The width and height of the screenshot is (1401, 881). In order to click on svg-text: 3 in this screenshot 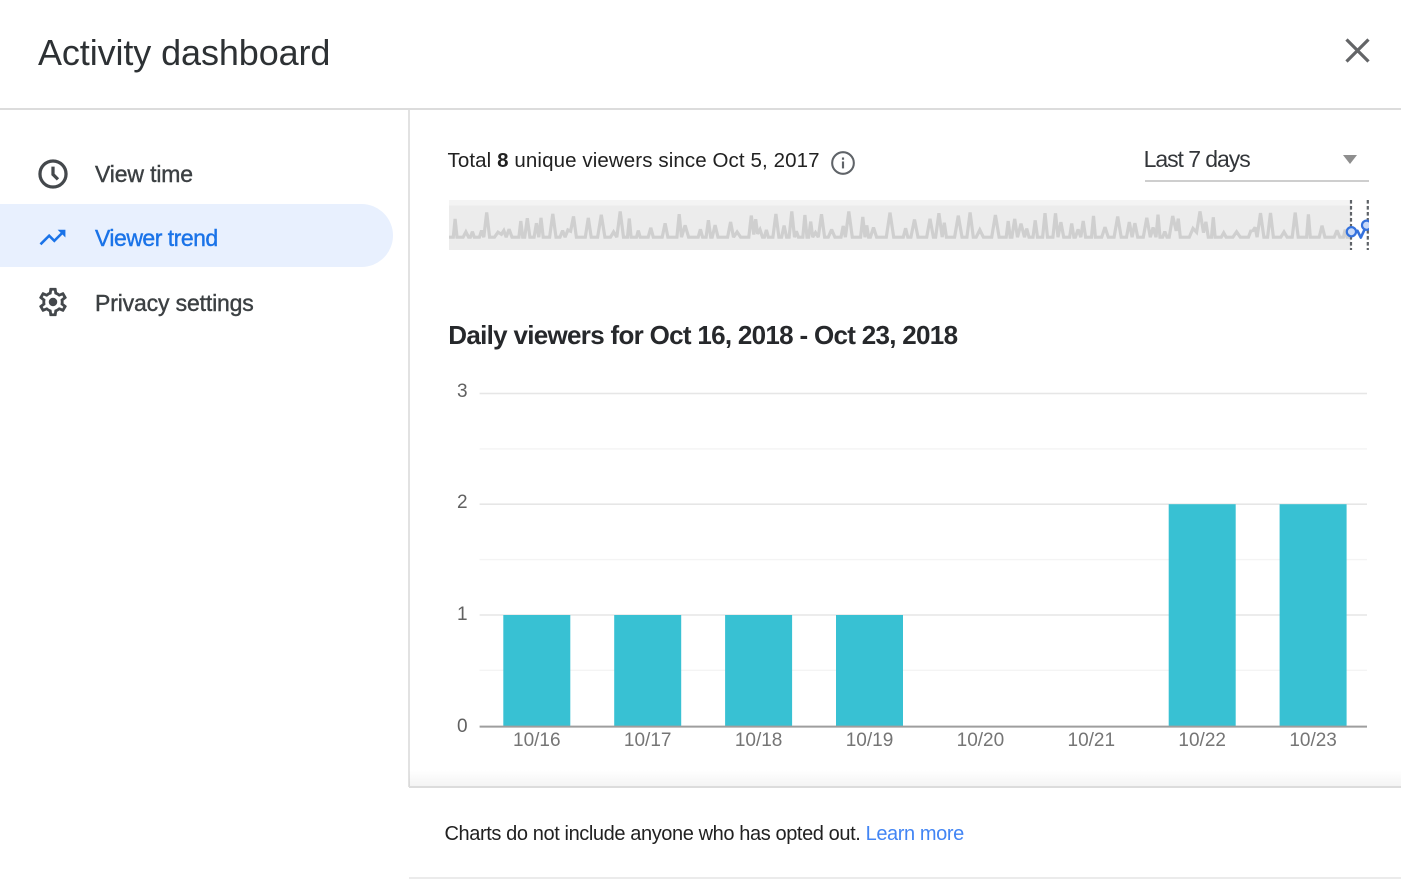, I will do `click(462, 391)`.